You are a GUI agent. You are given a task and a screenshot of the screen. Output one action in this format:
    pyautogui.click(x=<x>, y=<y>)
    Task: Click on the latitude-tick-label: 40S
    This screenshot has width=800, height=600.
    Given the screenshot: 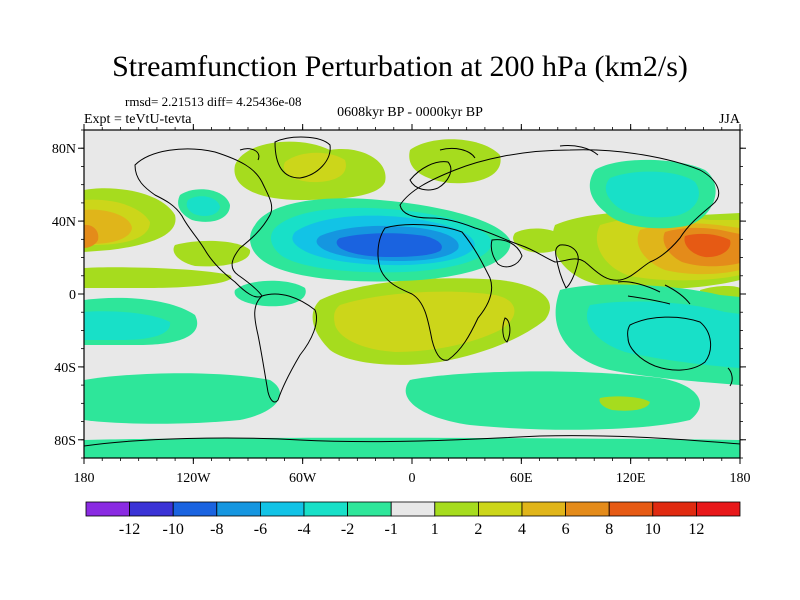 What is the action you would take?
    pyautogui.click(x=65, y=368)
    